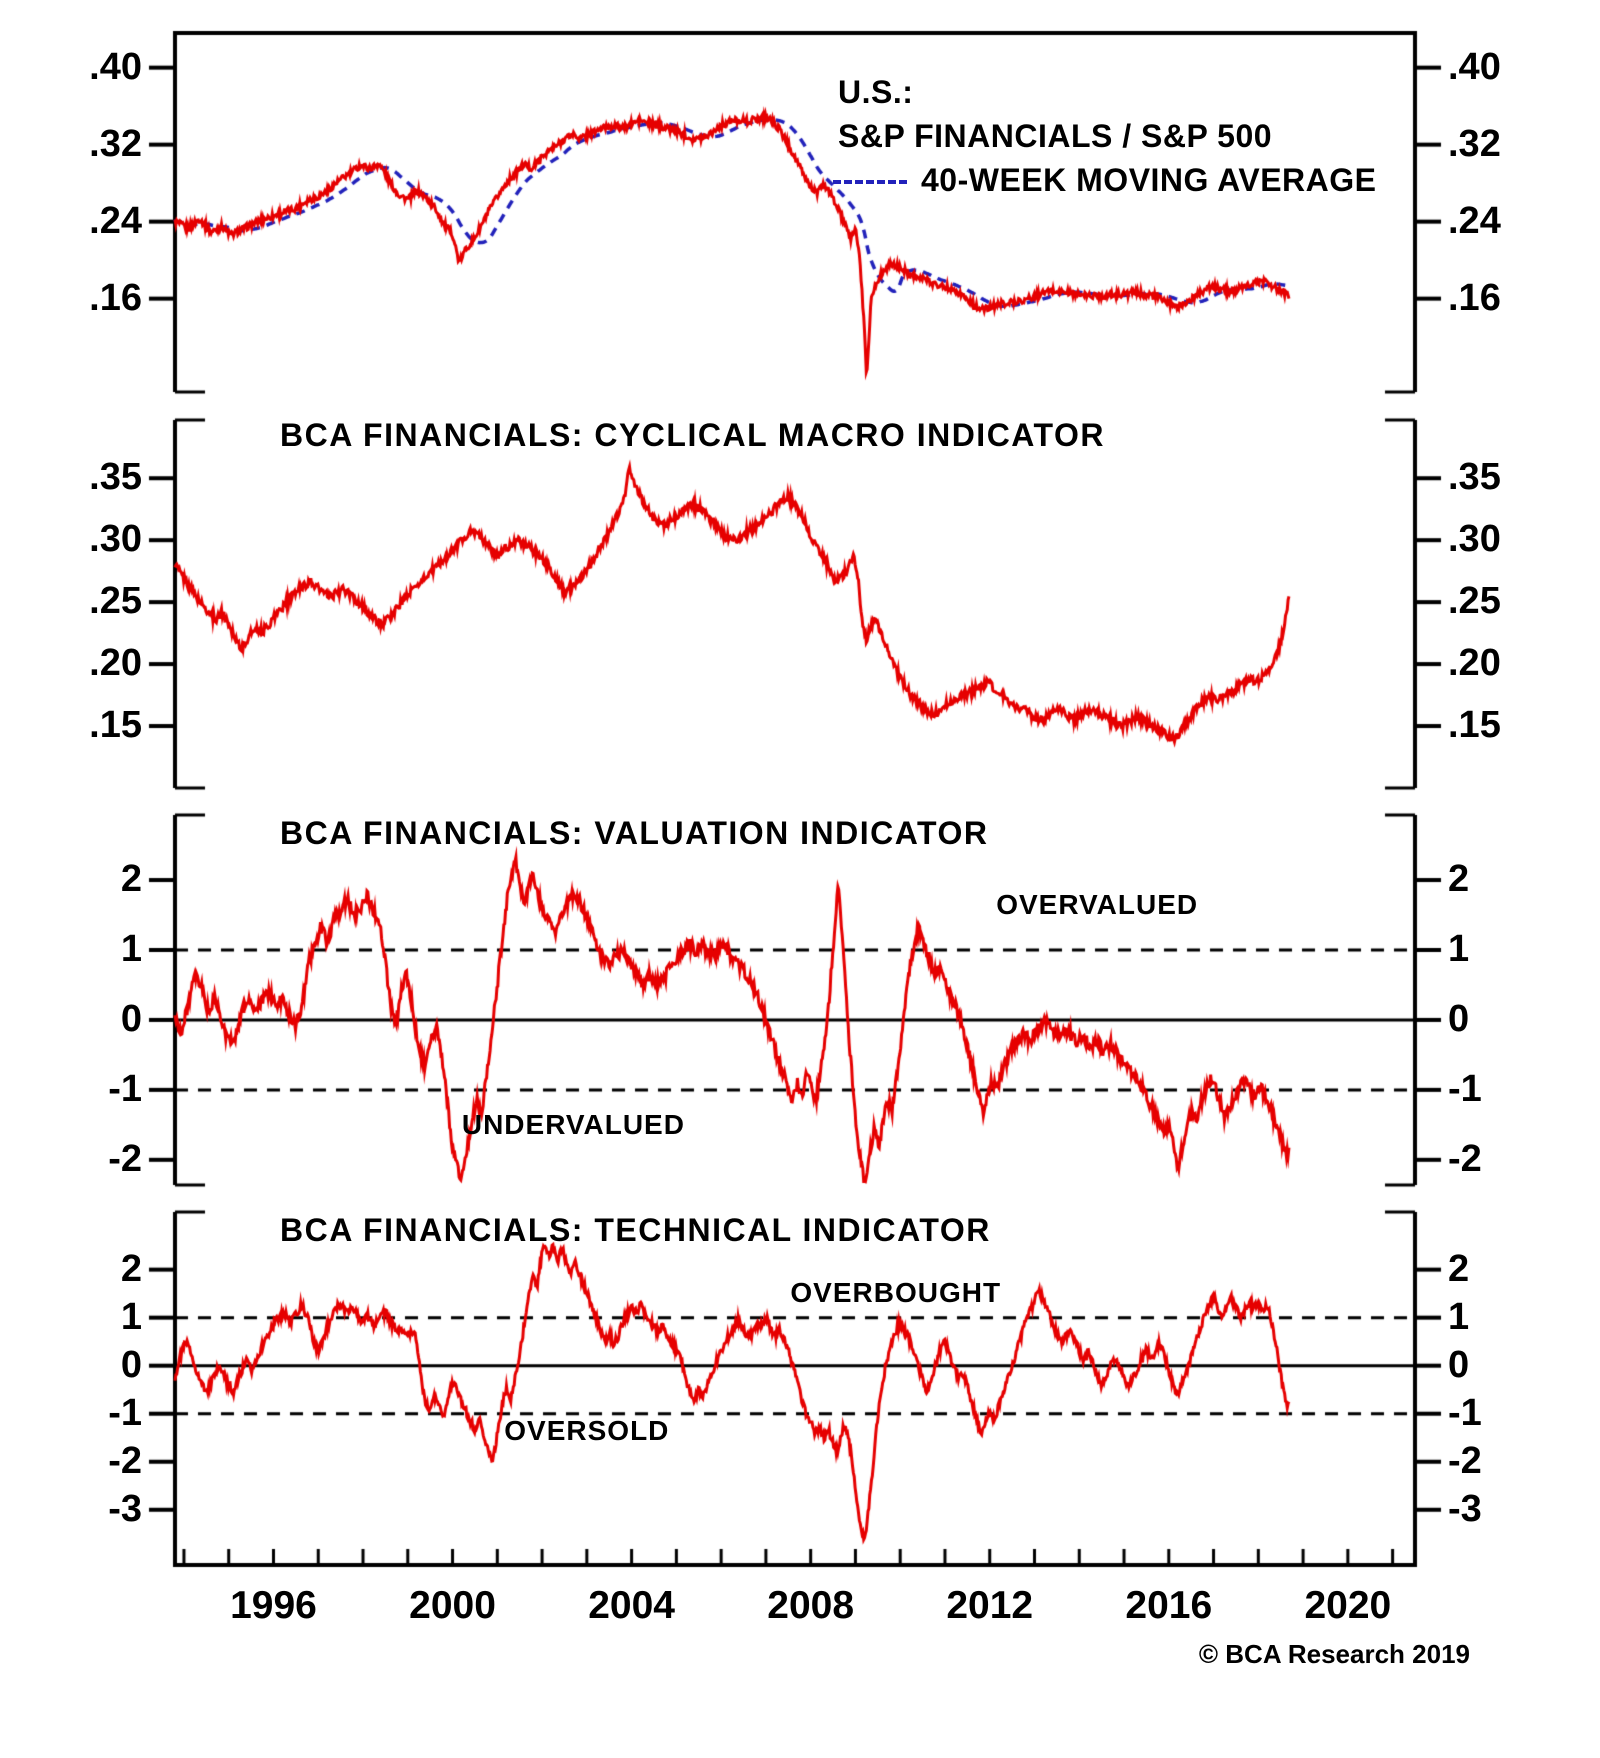 This screenshot has height=1758, width=1600. Describe the element at coordinates (1474, 725) in the screenshot. I see `y-tick-label-right: .15` at that location.